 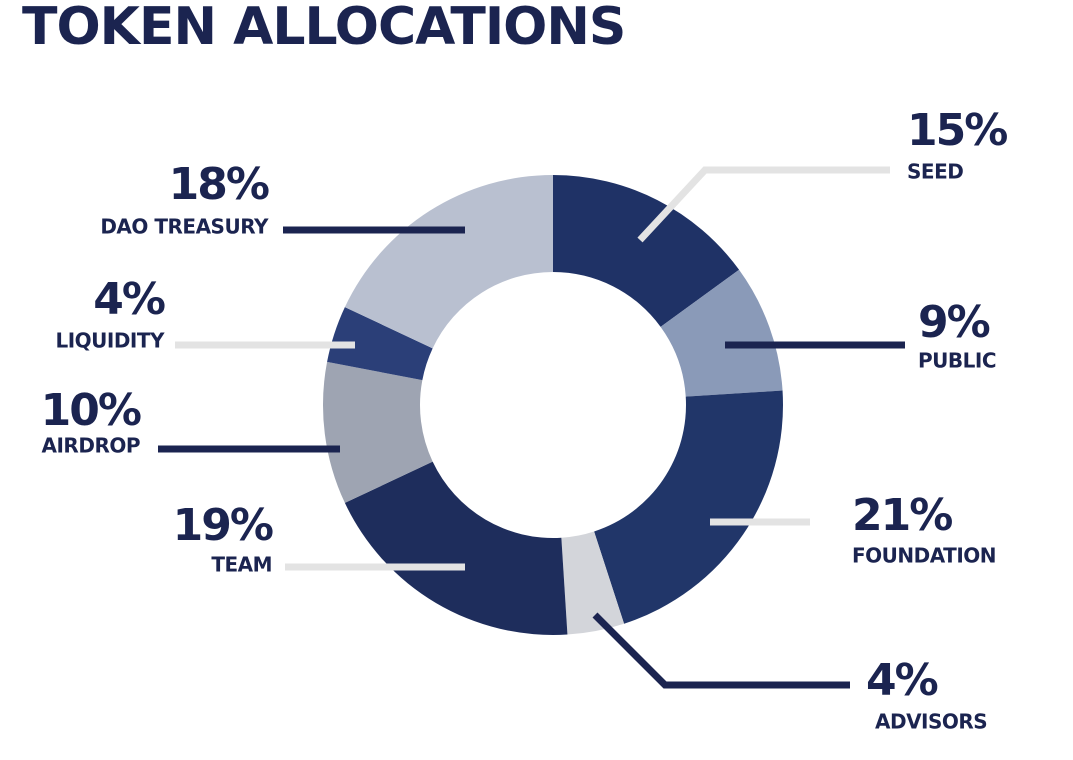 I want to click on value-label: 15%, so click(x=957, y=130).